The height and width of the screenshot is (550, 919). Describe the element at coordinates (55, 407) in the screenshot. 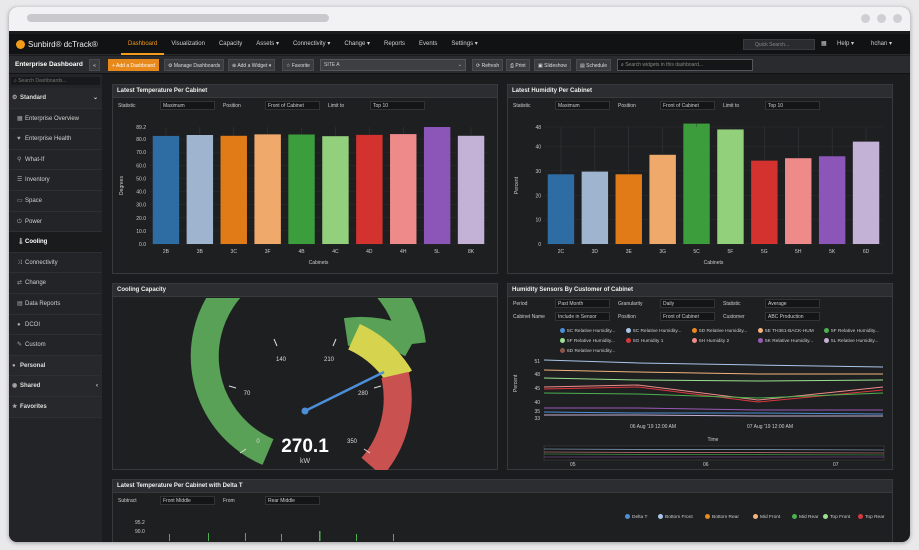

I see `sidebar-section-favorites: ★ Favorites` at that location.